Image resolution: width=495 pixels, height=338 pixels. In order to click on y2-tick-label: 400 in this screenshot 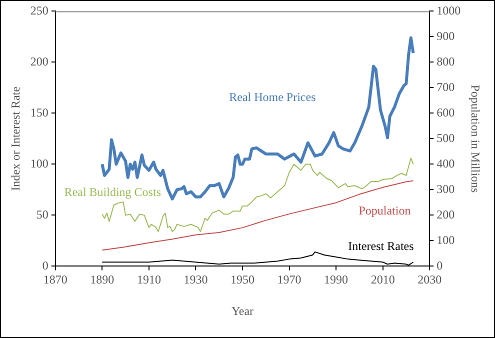, I will do `click(445, 163)`.